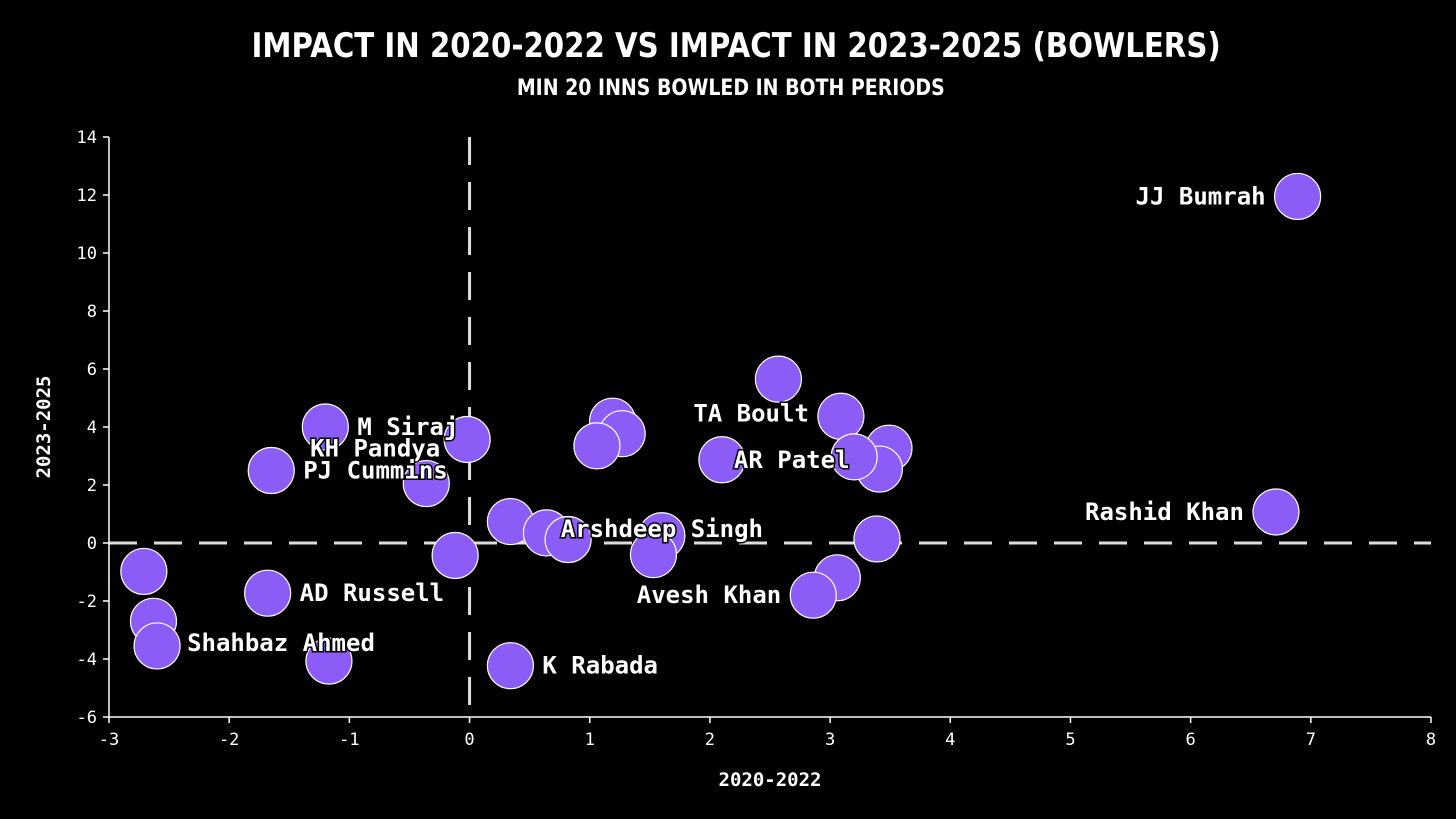  I want to click on y-tick-label: 12, so click(87, 196).